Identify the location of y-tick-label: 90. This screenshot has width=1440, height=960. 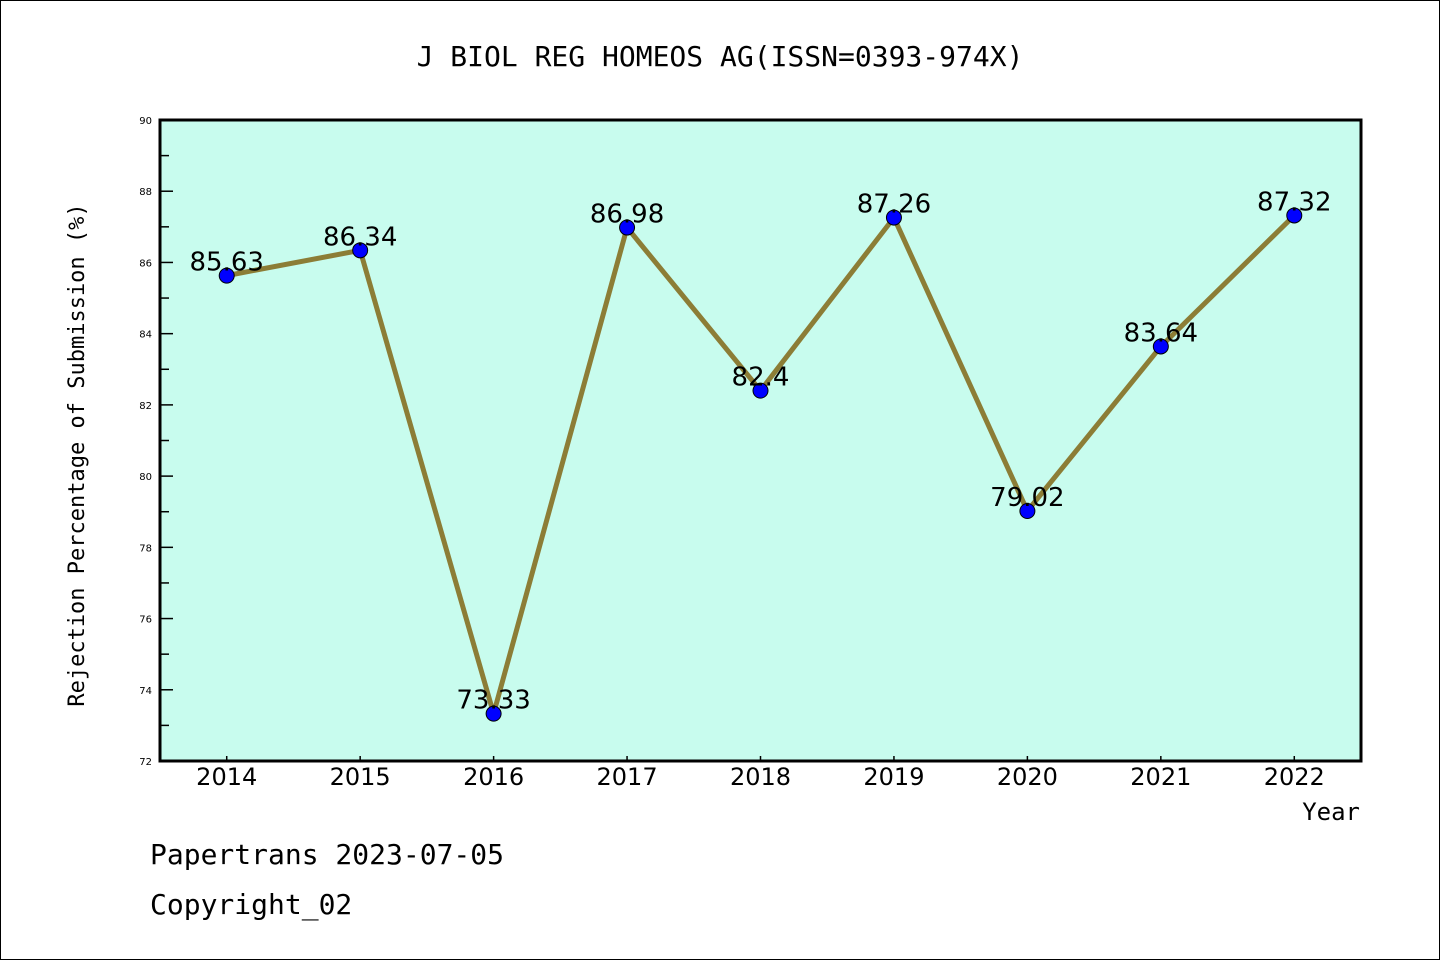
(145, 121).